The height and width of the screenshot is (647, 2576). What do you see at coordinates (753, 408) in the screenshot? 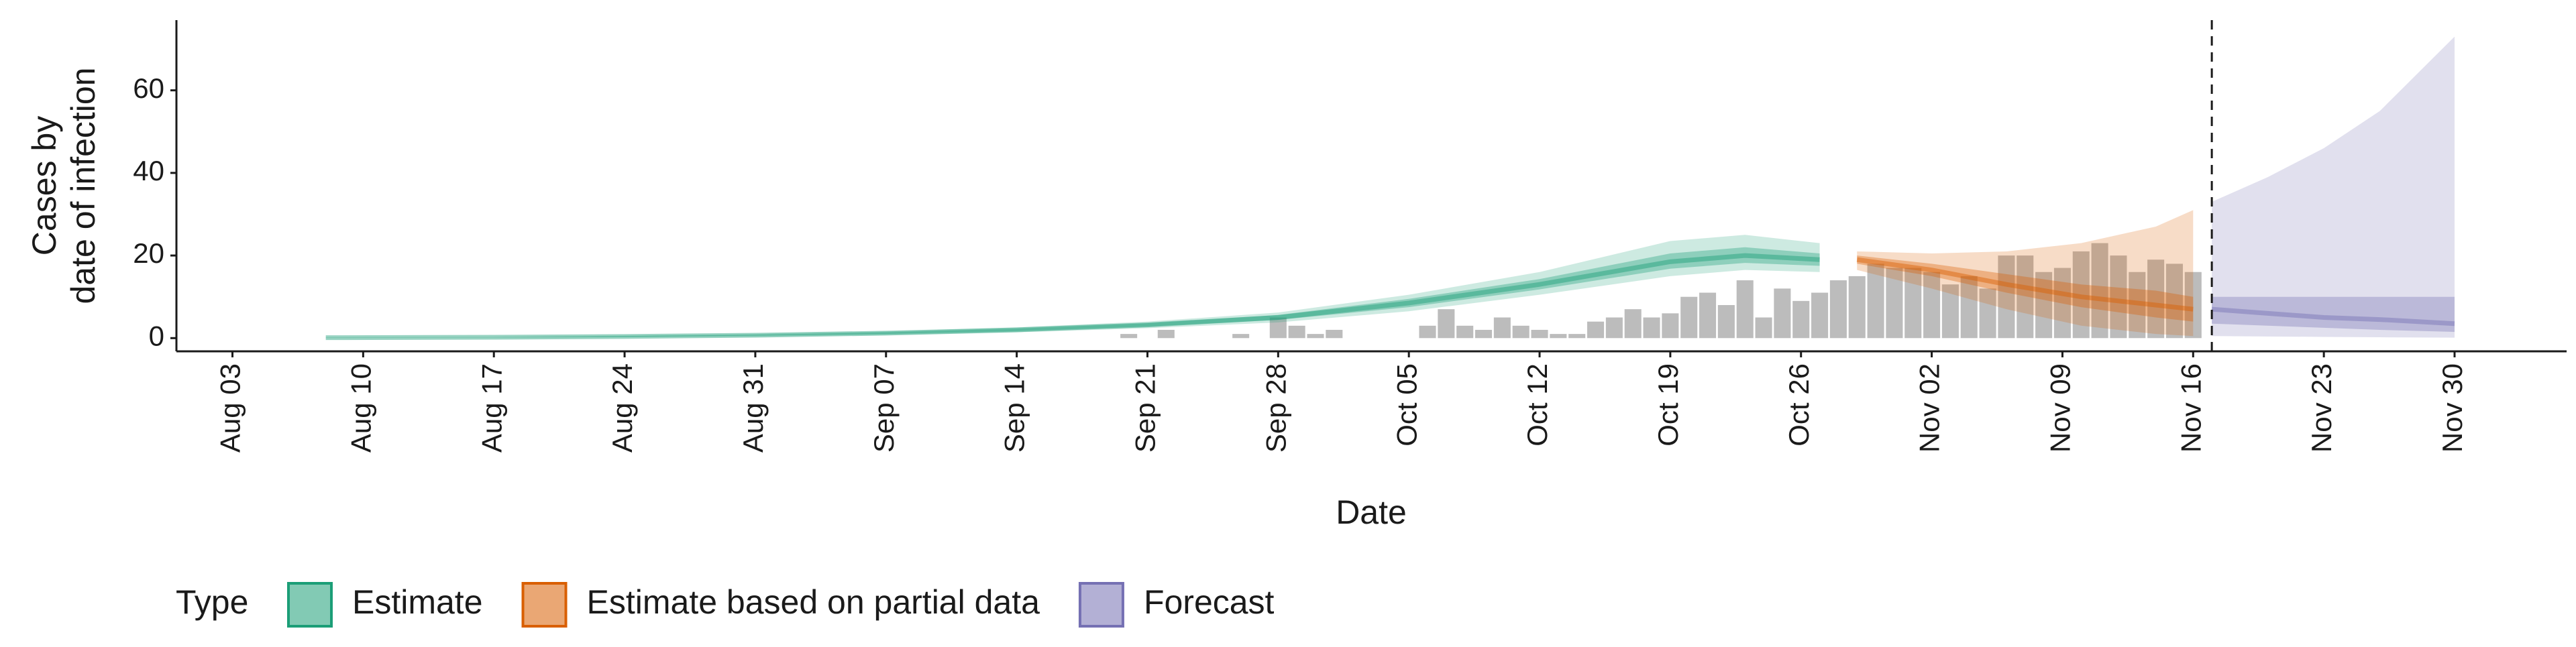
I see `x-tick-label: Aug 31` at bounding box center [753, 408].